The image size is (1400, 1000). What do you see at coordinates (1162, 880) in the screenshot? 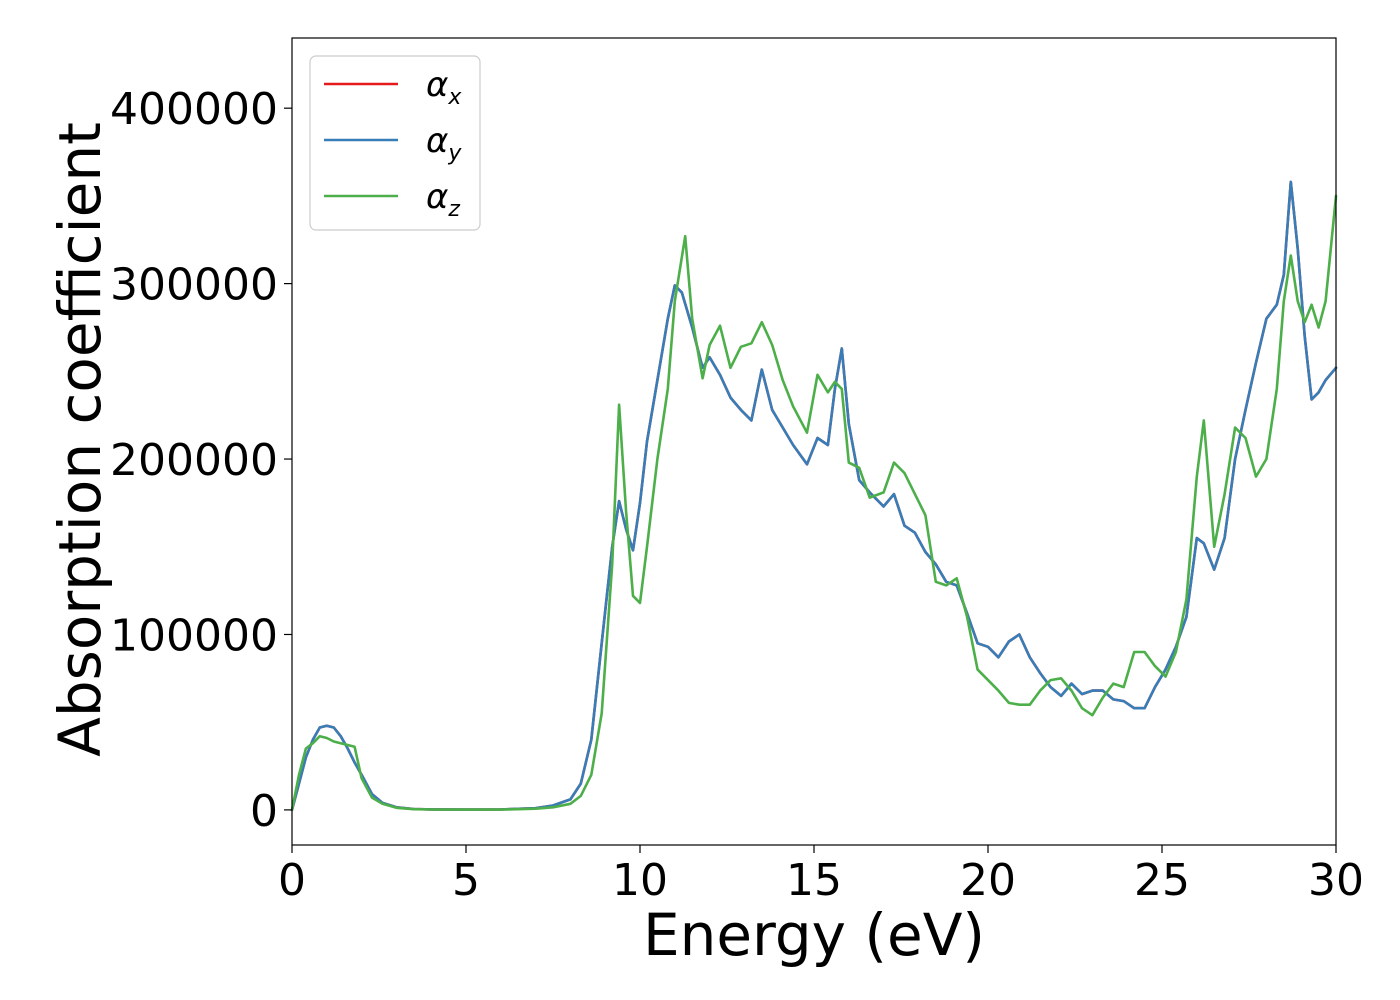
I see `x-tick-label: 25` at bounding box center [1162, 880].